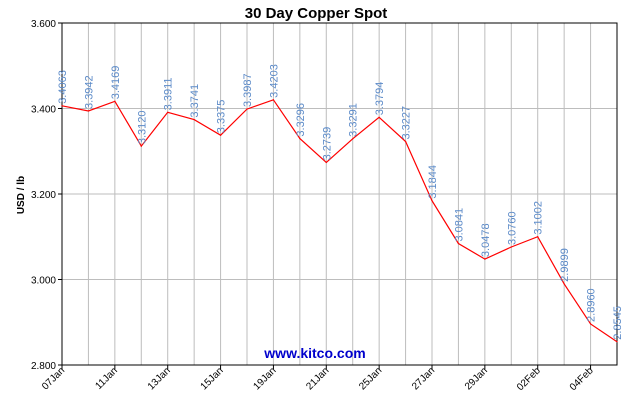 The image size is (630, 400). What do you see at coordinates (565, 265) in the screenshot?
I see `data-label: 2.9899` at bounding box center [565, 265].